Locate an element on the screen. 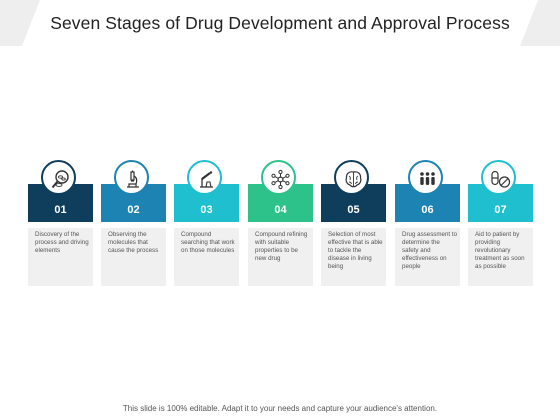 The height and width of the screenshot is (420, 560). stage-number: 06 is located at coordinates (427, 210).